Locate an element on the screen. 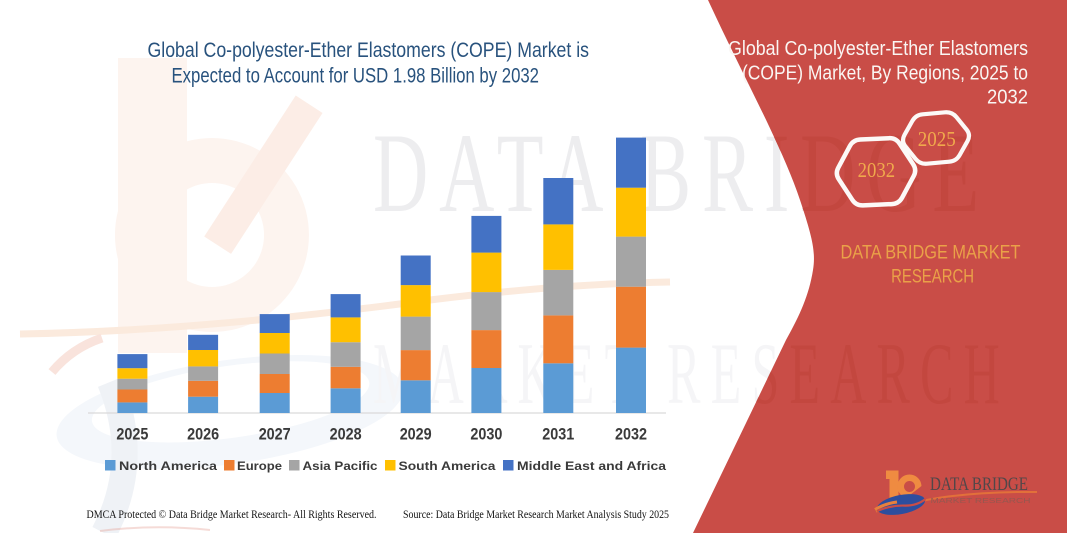 This screenshot has height=533, width=1067. svg-text: DATA BRIDGE is located at coordinates (979, 485).